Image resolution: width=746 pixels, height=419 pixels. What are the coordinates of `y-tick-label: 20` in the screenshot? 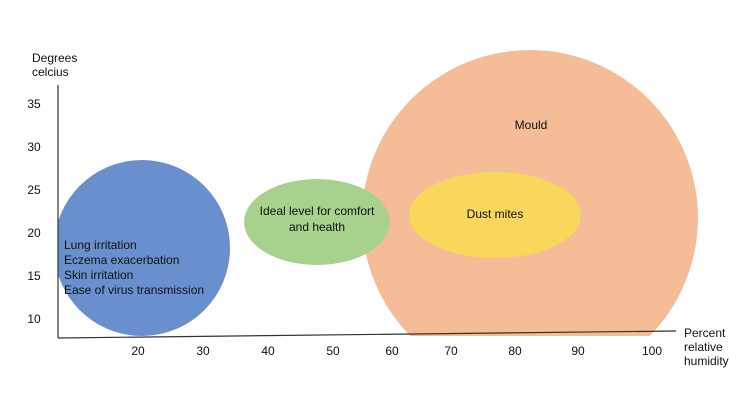 It's located at (34, 233).